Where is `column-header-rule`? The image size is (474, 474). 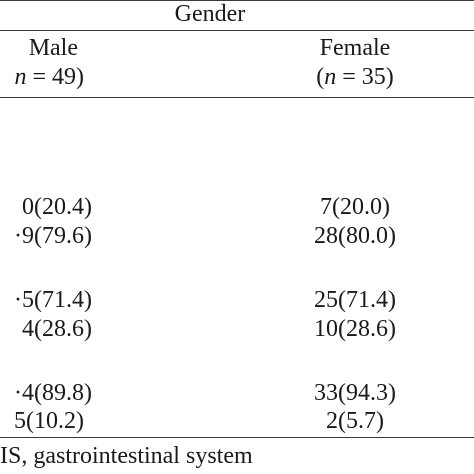
column-header-rule is located at coordinates (237, 97).